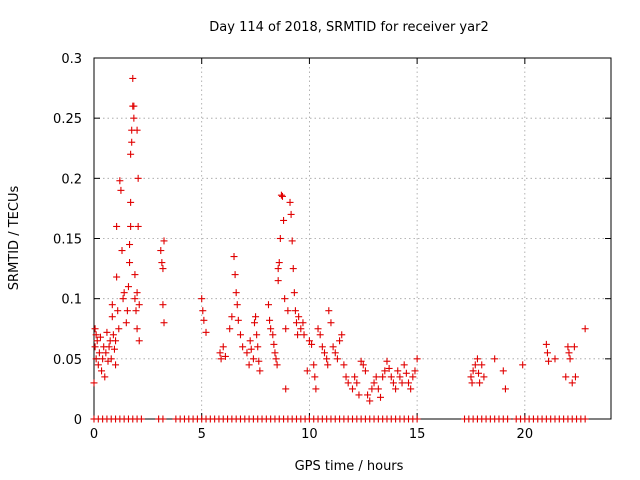  What do you see at coordinates (67, 360) in the screenshot?
I see `y-tick-label: 0.05` at bounding box center [67, 360].